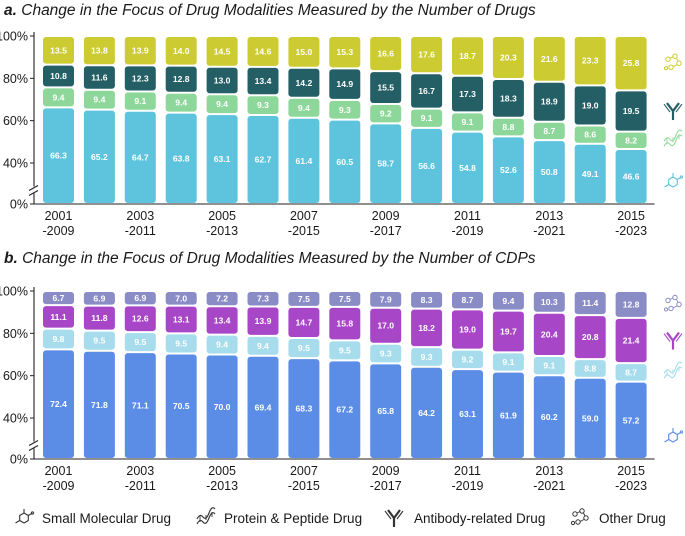 This screenshot has height=536, width=685. What do you see at coordinates (549, 59) in the screenshot?
I see `value-label: 21.6` at bounding box center [549, 59].